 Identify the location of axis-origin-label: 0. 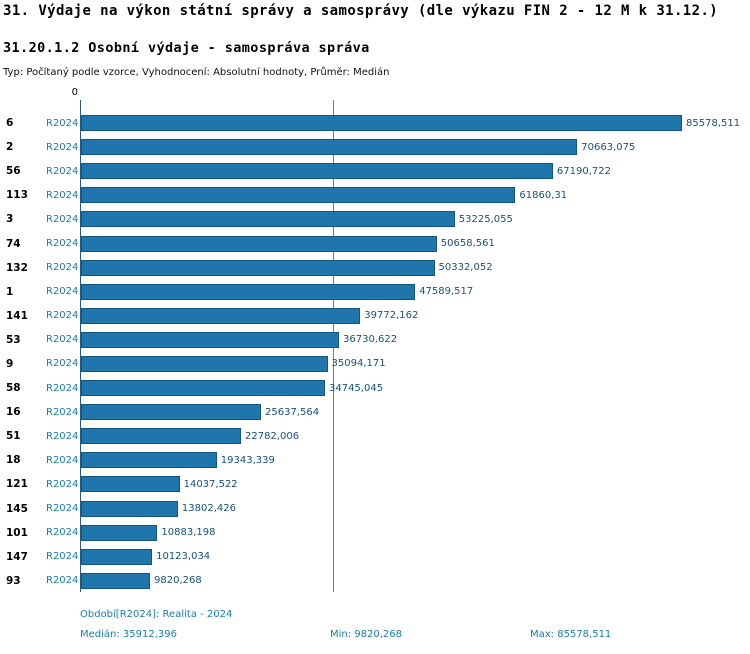
(74, 92).